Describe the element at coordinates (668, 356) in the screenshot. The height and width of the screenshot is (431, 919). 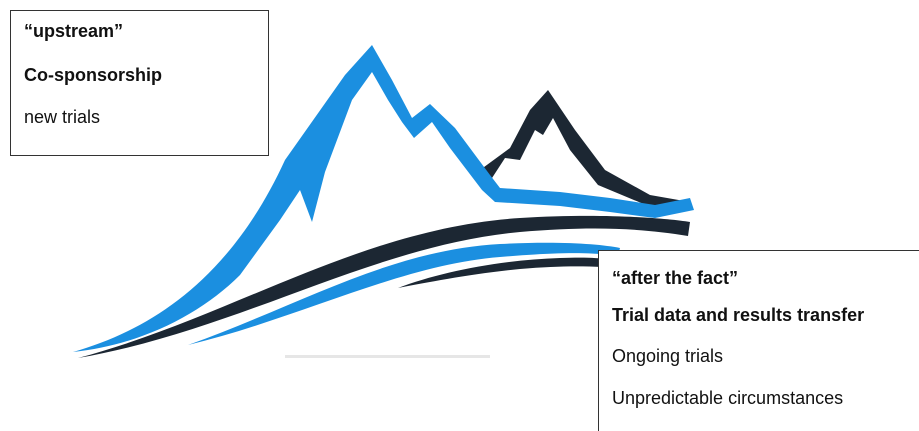
I see `after-item-ongoing: Ongoing trials` at that location.